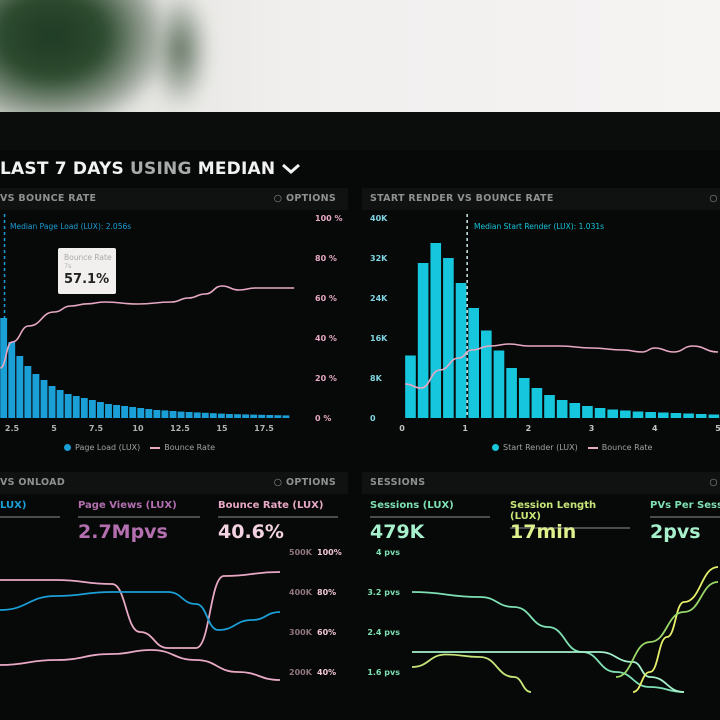 This screenshot has height=720, width=720. I want to click on x-tick-label: 1, so click(465, 428).